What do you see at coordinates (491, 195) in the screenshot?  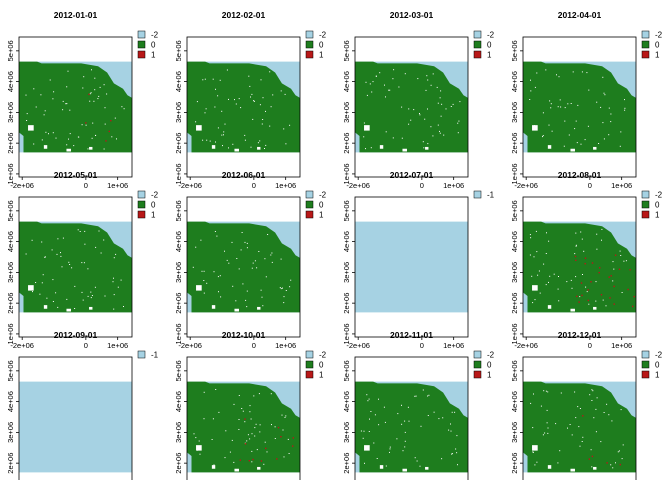 I see `legend-label: -1` at bounding box center [491, 195].